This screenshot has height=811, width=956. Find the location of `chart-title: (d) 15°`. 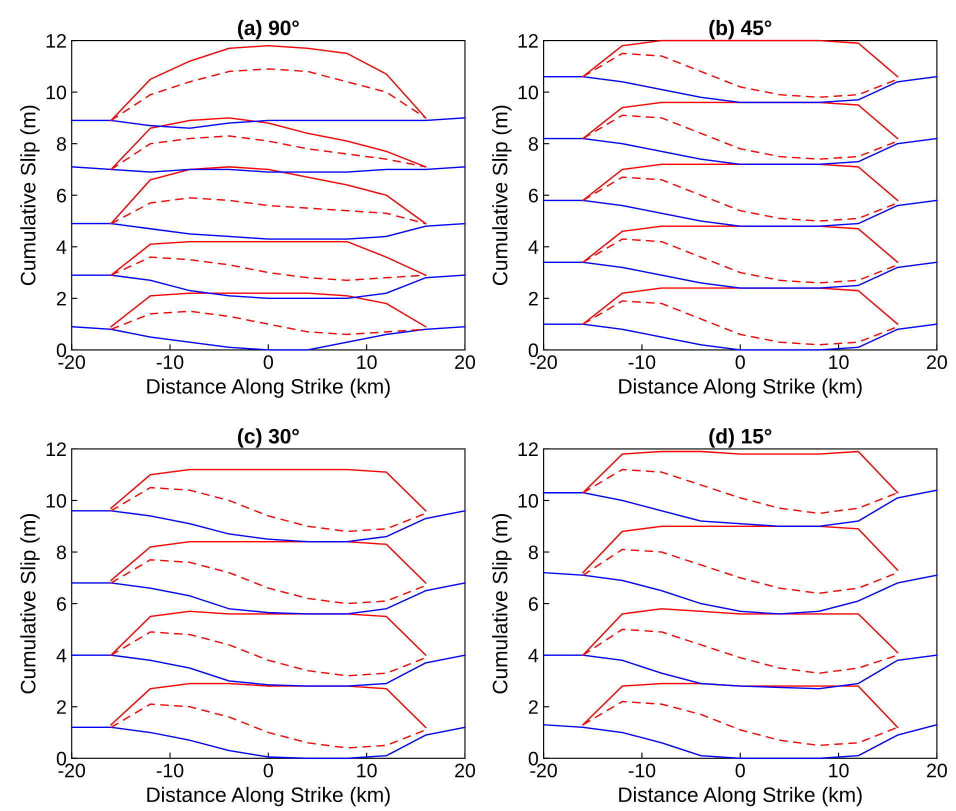

chart-title: (d) 15° is located at coordinates (740, 438).